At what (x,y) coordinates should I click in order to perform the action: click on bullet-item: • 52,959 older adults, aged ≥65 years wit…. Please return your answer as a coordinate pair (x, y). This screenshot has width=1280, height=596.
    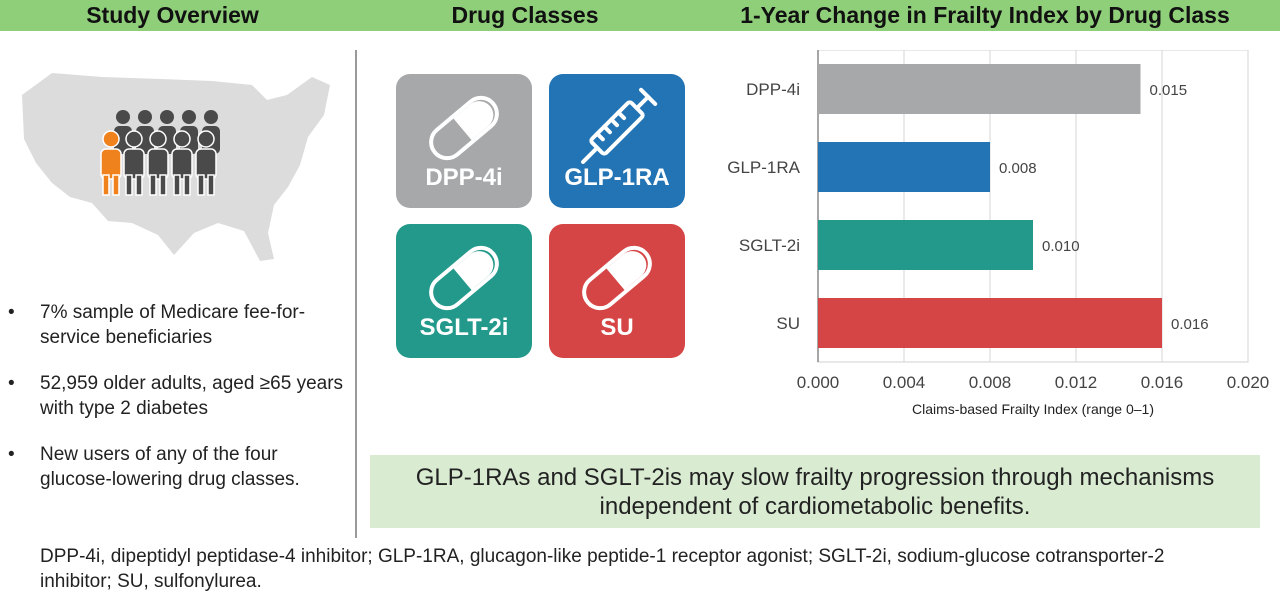
    Looking at the image, I should click on (176, 396).